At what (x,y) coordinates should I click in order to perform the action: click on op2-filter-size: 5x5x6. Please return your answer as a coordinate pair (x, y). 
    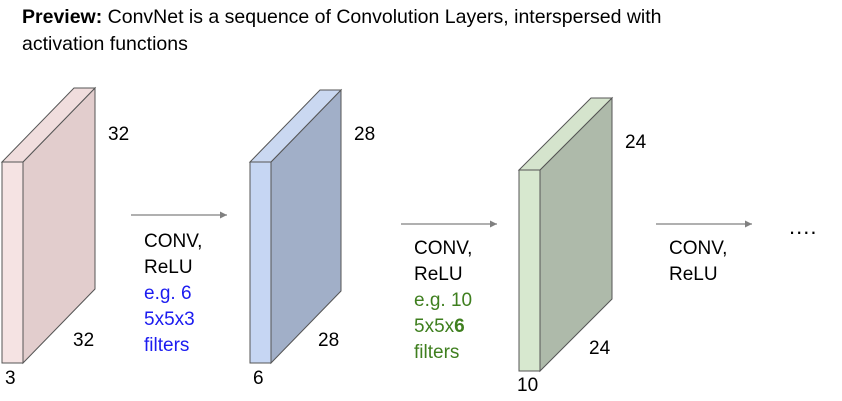
    Looking at the image, I should click on (443, 327).